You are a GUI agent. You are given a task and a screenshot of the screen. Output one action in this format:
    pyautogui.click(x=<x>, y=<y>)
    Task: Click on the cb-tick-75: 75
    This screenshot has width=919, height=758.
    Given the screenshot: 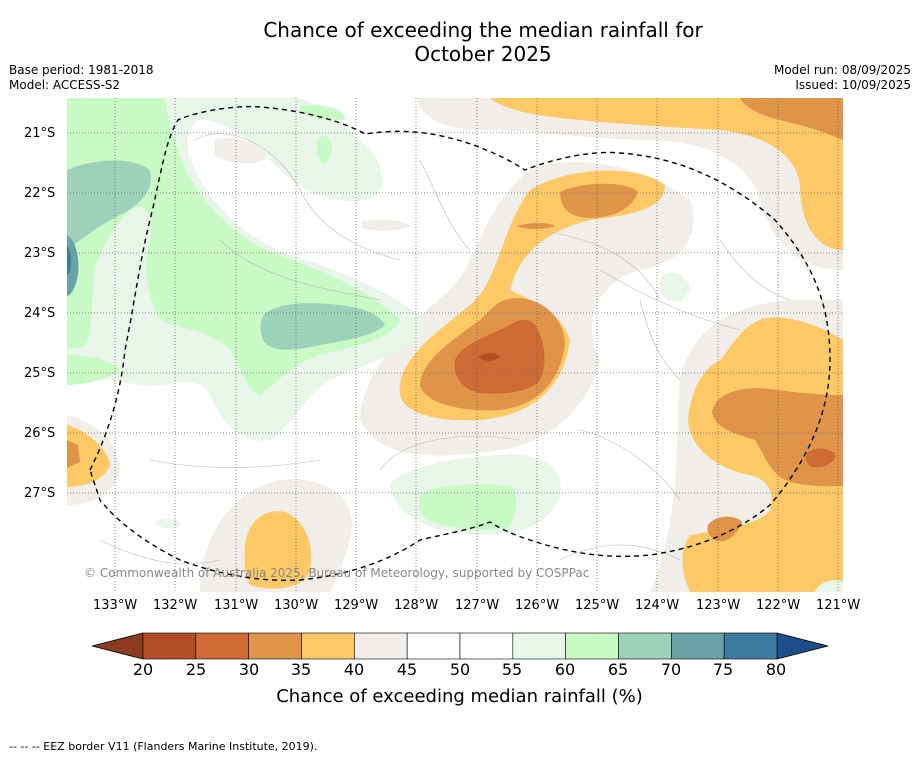 What is the action you would take?
    pyautogui.click(x=723, y=669)
    